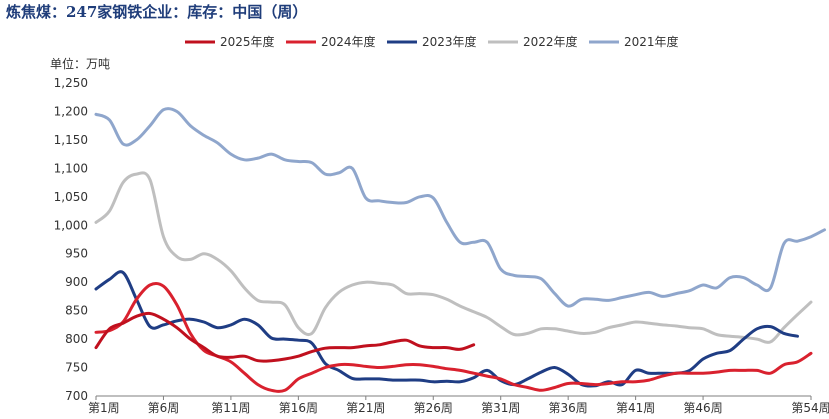  Describe the element at coordinates (449, 41) in the screenshot. I see `legend-label: 2023年度` at that location.